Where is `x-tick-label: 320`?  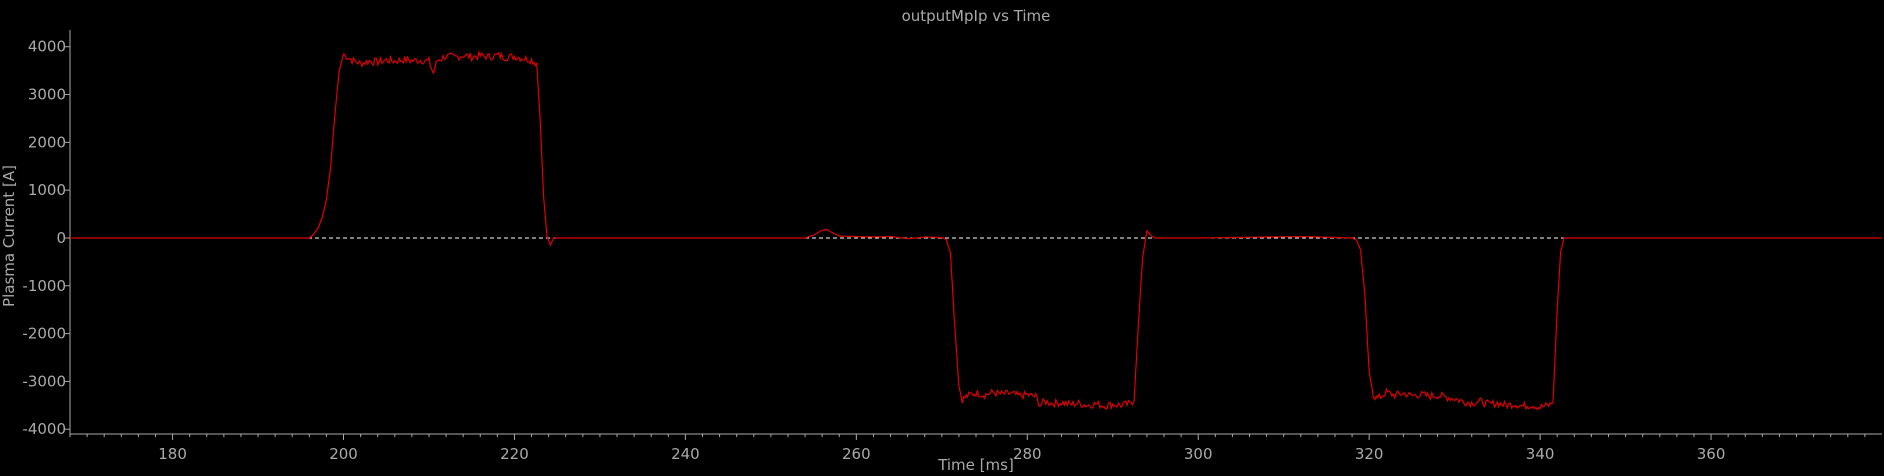
x-tick-label: 320 is located at coordinates (1369, 454).